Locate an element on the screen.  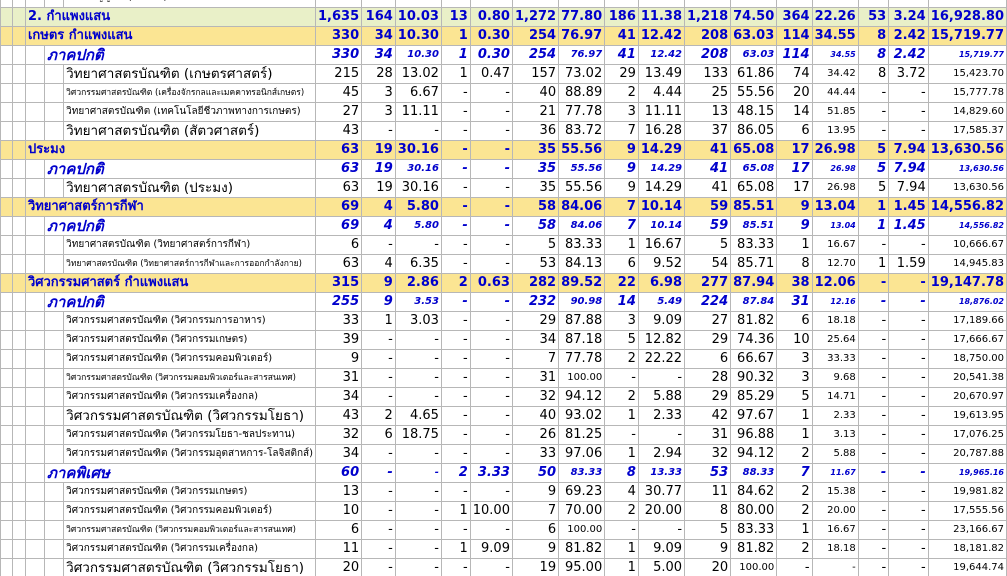
value-cell: 17 is located at coordinates (794, 188).